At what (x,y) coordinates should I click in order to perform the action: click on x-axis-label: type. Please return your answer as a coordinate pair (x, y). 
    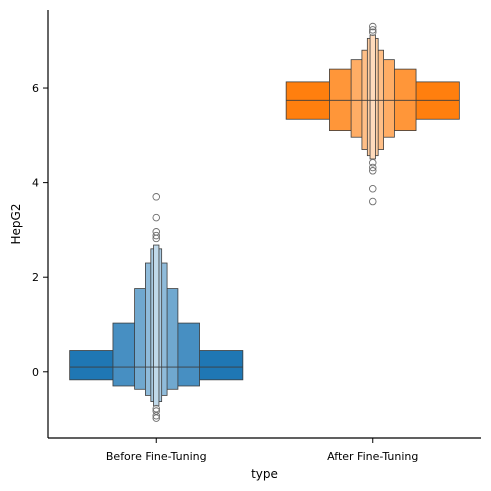
    Looking at the image, I should click on (264, 474).